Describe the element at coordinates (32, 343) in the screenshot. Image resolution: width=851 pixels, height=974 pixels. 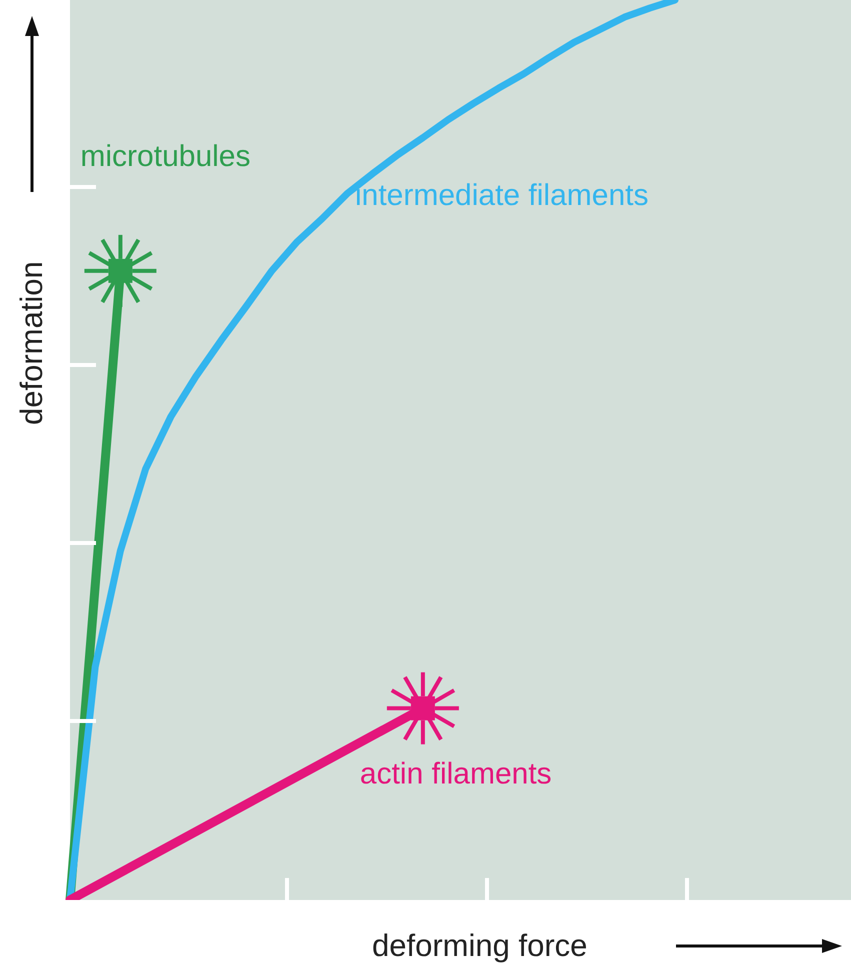
I see `y-axis-title: deformation` at that location.